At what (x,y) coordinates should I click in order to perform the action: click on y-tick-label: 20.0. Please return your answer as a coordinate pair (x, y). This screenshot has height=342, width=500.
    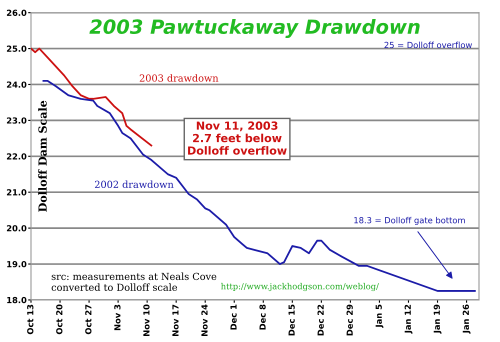
    Looking at the image, I should click on (16, 228).